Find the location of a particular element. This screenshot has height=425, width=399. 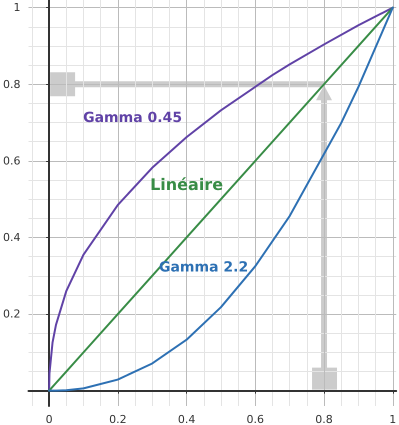

y-tick-label: 0.2 is located at coordinates (11, 314).